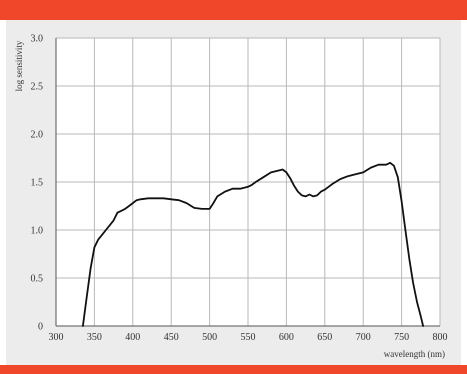  I want to click on x-axis-label: wavelength (nm), so click(414, 354).